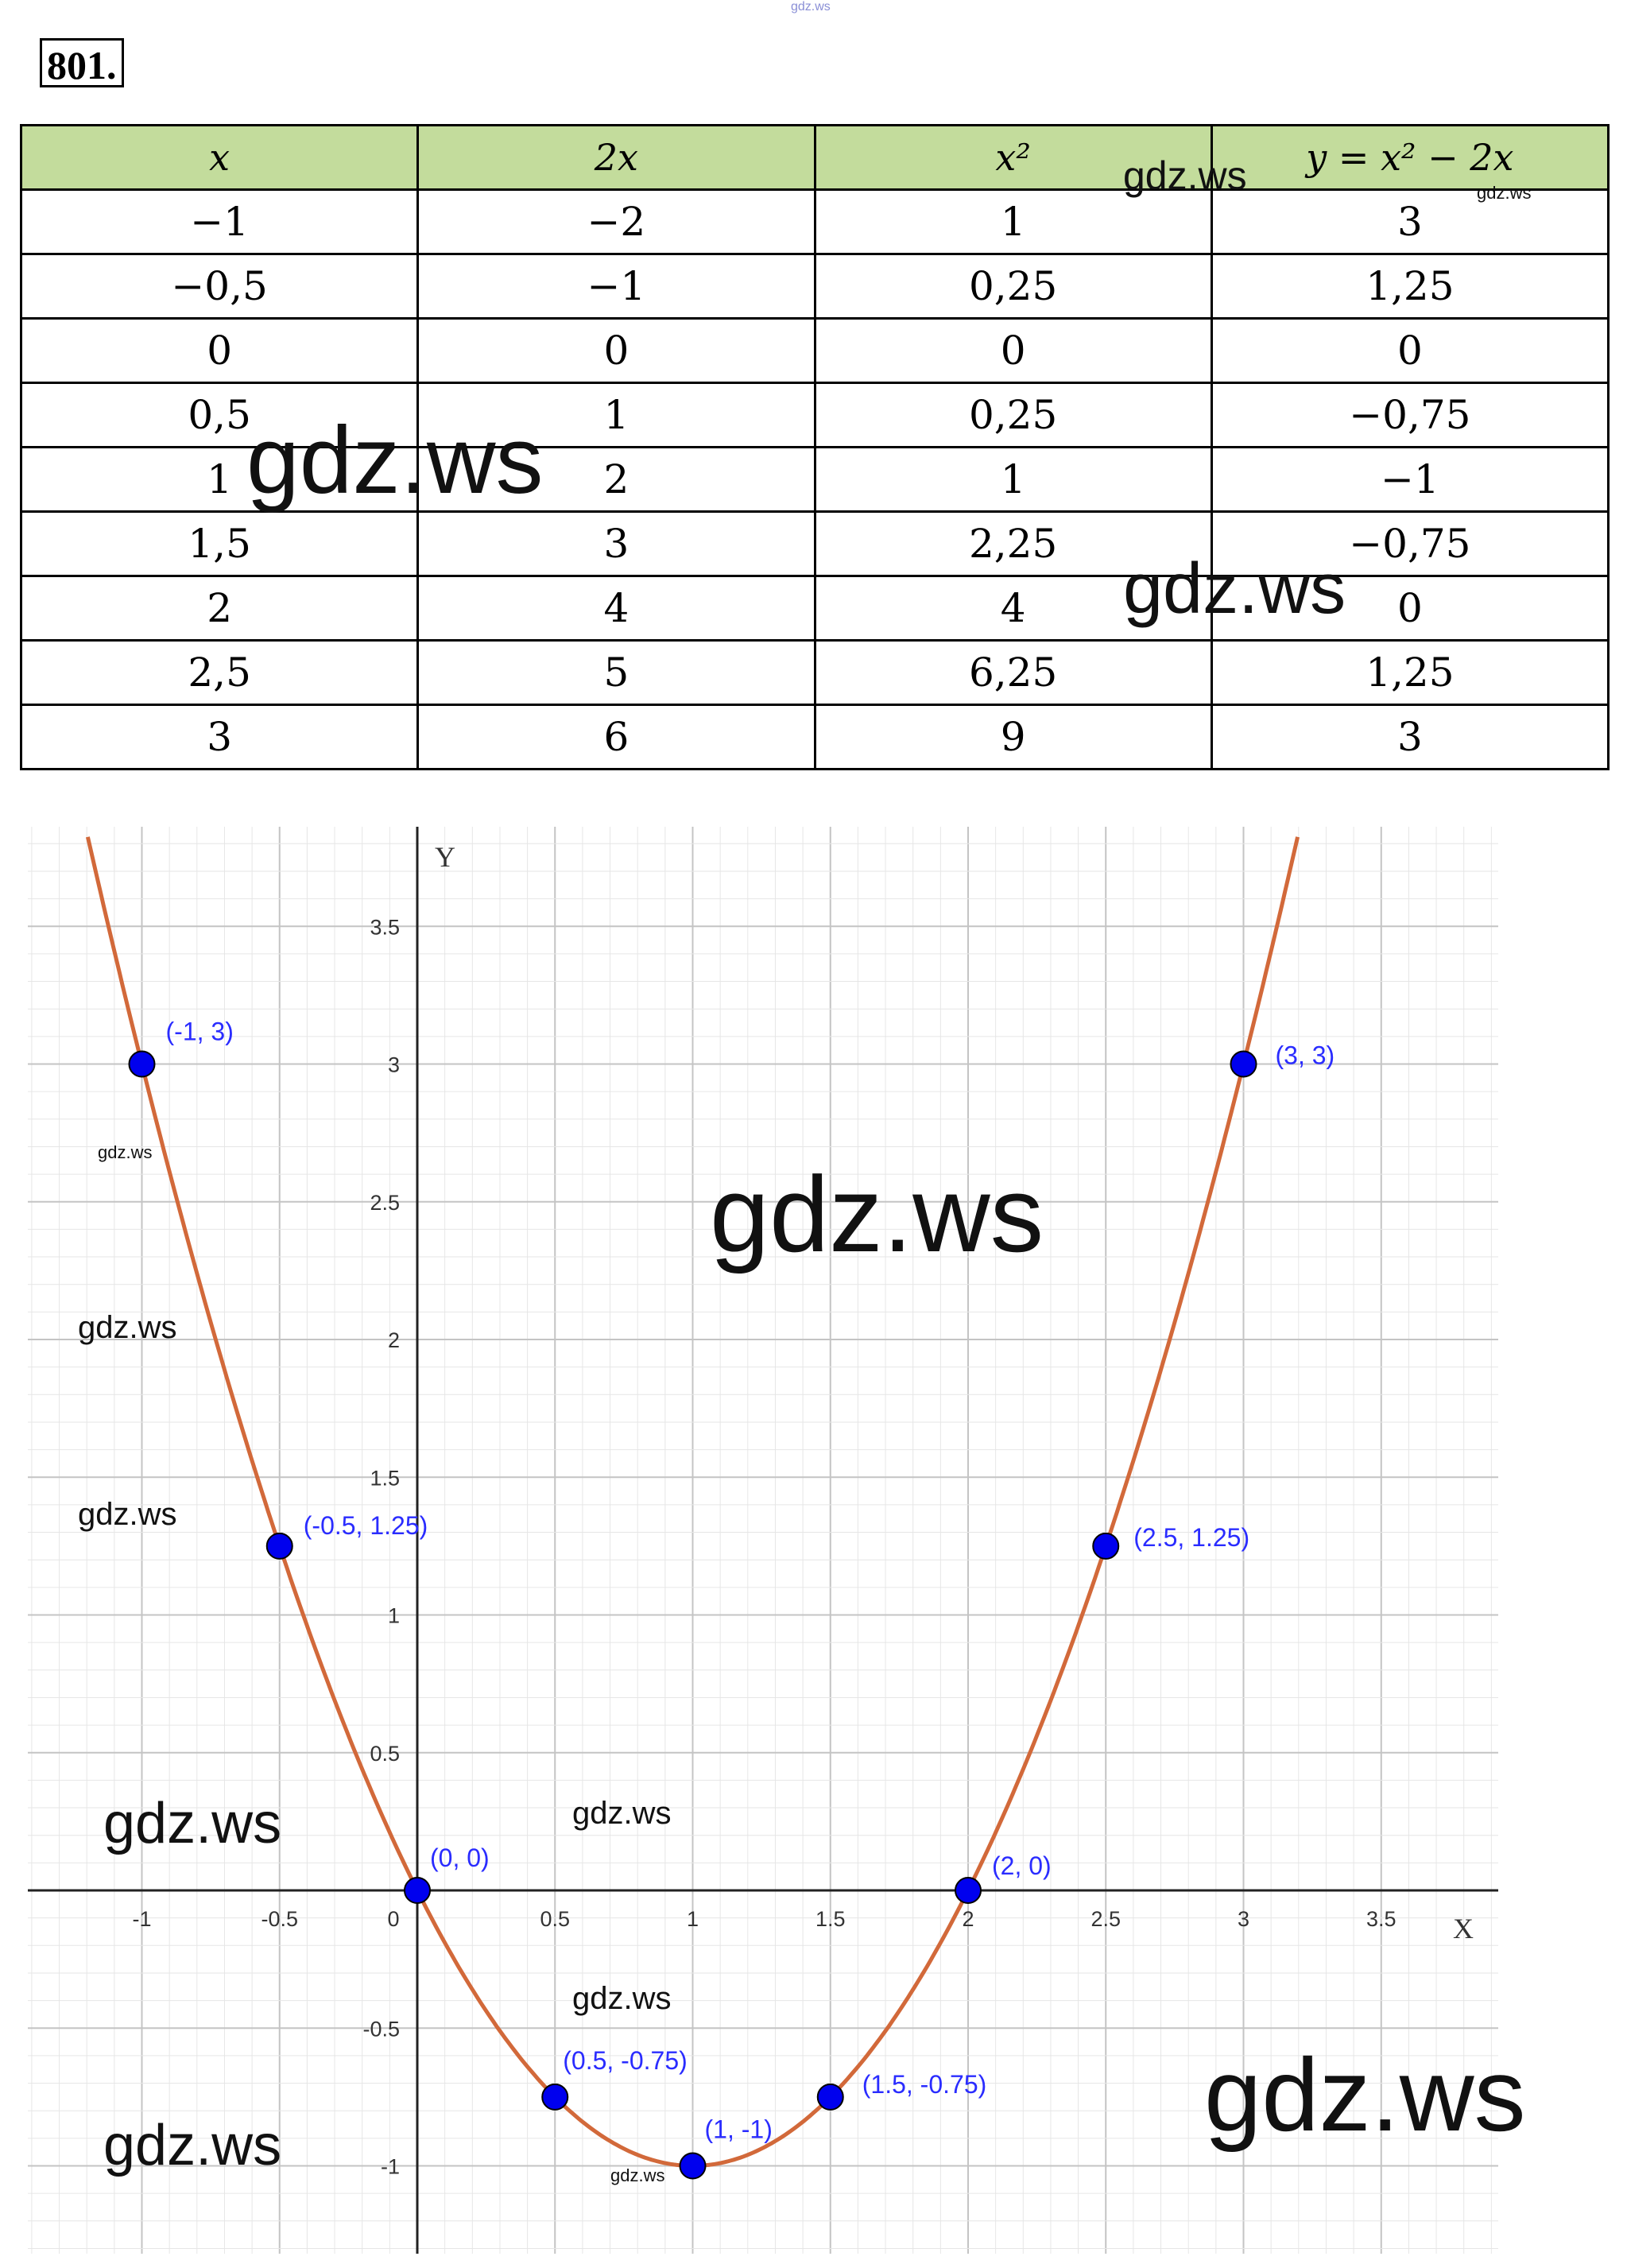 The height and width of the screenshot is (2268, 1627). I want to click on table-row: 1 2 1 −1, so click(814, 479).